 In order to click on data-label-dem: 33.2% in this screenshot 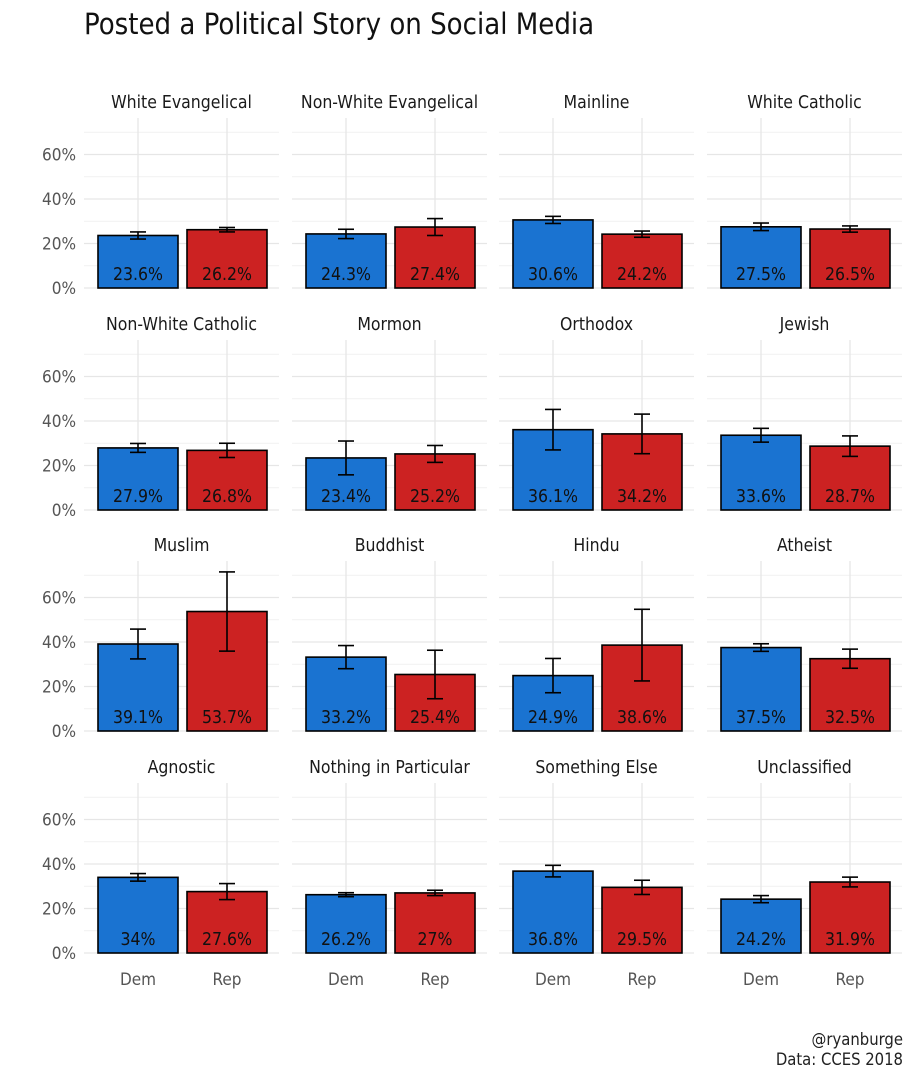, I will do `click(346, 718)`.